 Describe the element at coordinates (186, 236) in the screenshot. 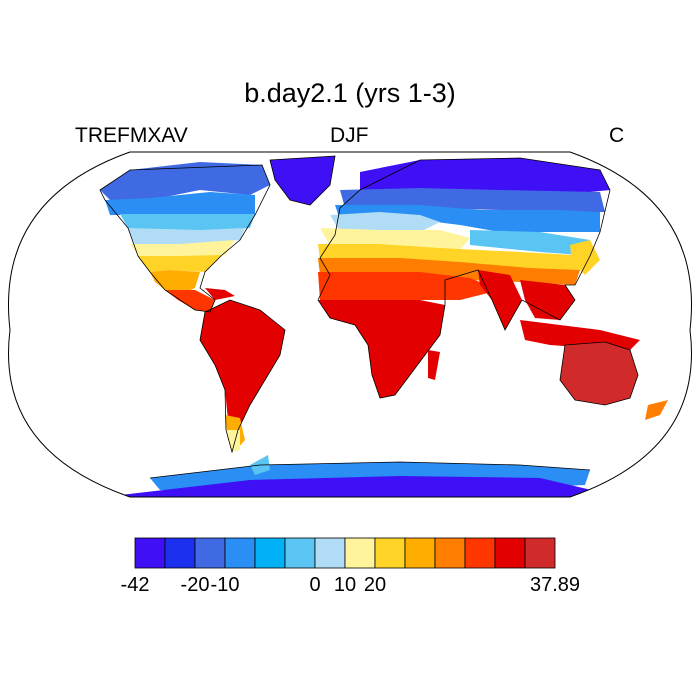

I see `north-america-mid2` at that location.